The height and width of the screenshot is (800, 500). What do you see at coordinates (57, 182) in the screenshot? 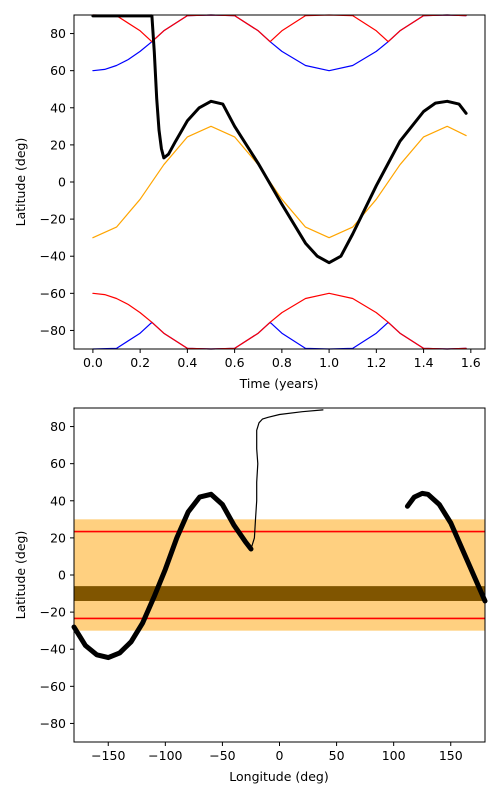
I see `time-y-ticks: −80 −60 −40 −20 0 20 40 60 80` at bounding box center [57, 182].